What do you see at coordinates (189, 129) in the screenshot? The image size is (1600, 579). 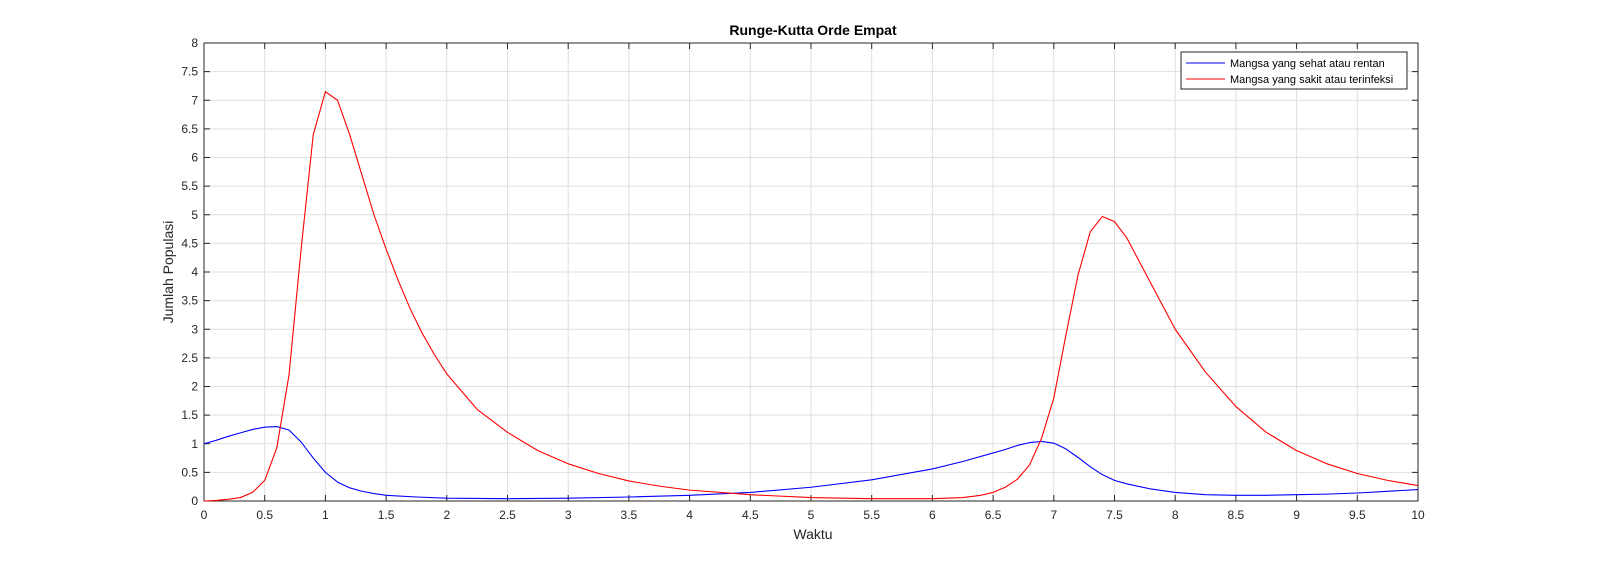 I see `y-tick-label: 6.5` at bounding box center [189, 129].